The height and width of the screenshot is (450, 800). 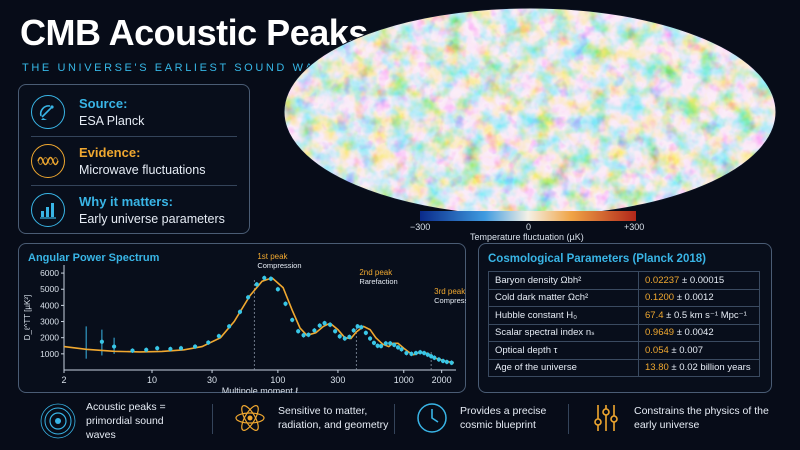 I want to click on page-subtitle: THE UNIVERSE'S EARLIEST SOUND WAVES, so click(x=183, y=68).